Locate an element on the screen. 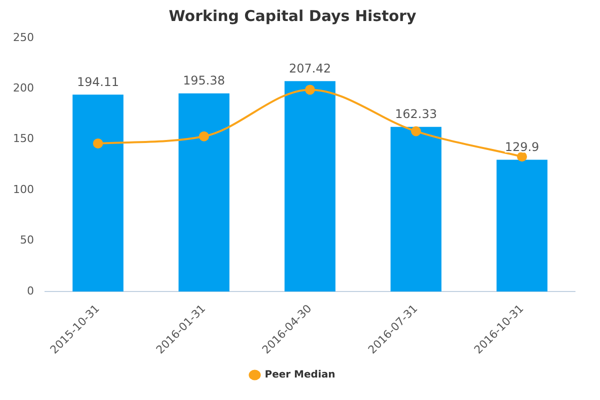 The height and width of the screenshot is (400, 600). data-label: 129.9 is located at coordinates (522, 147).